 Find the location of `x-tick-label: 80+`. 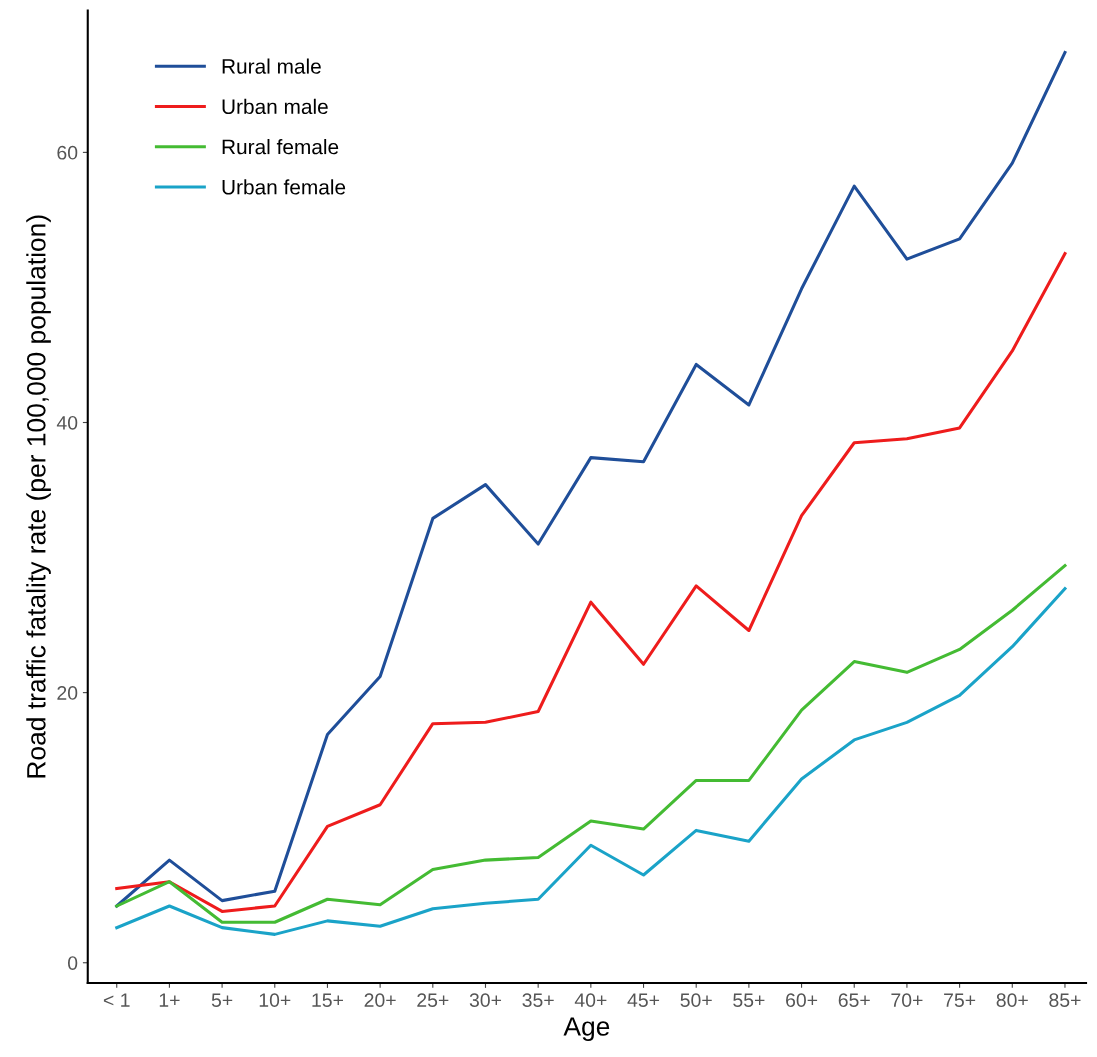

x-tick-label: 80+ is located at coordinates (1012, 1000).